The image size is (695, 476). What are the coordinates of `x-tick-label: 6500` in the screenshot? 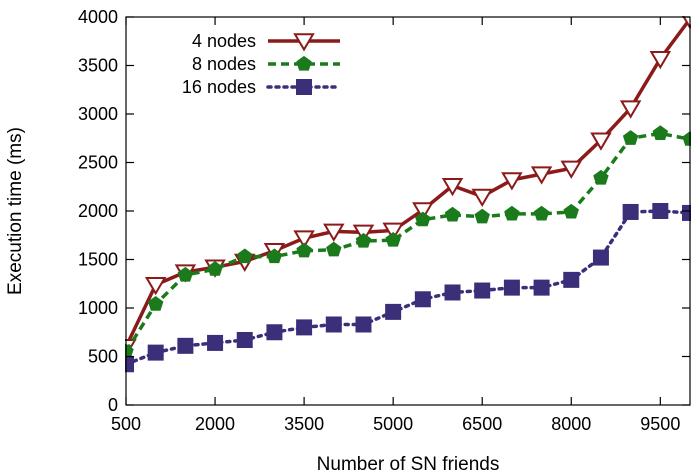 It's located at (482, 424).